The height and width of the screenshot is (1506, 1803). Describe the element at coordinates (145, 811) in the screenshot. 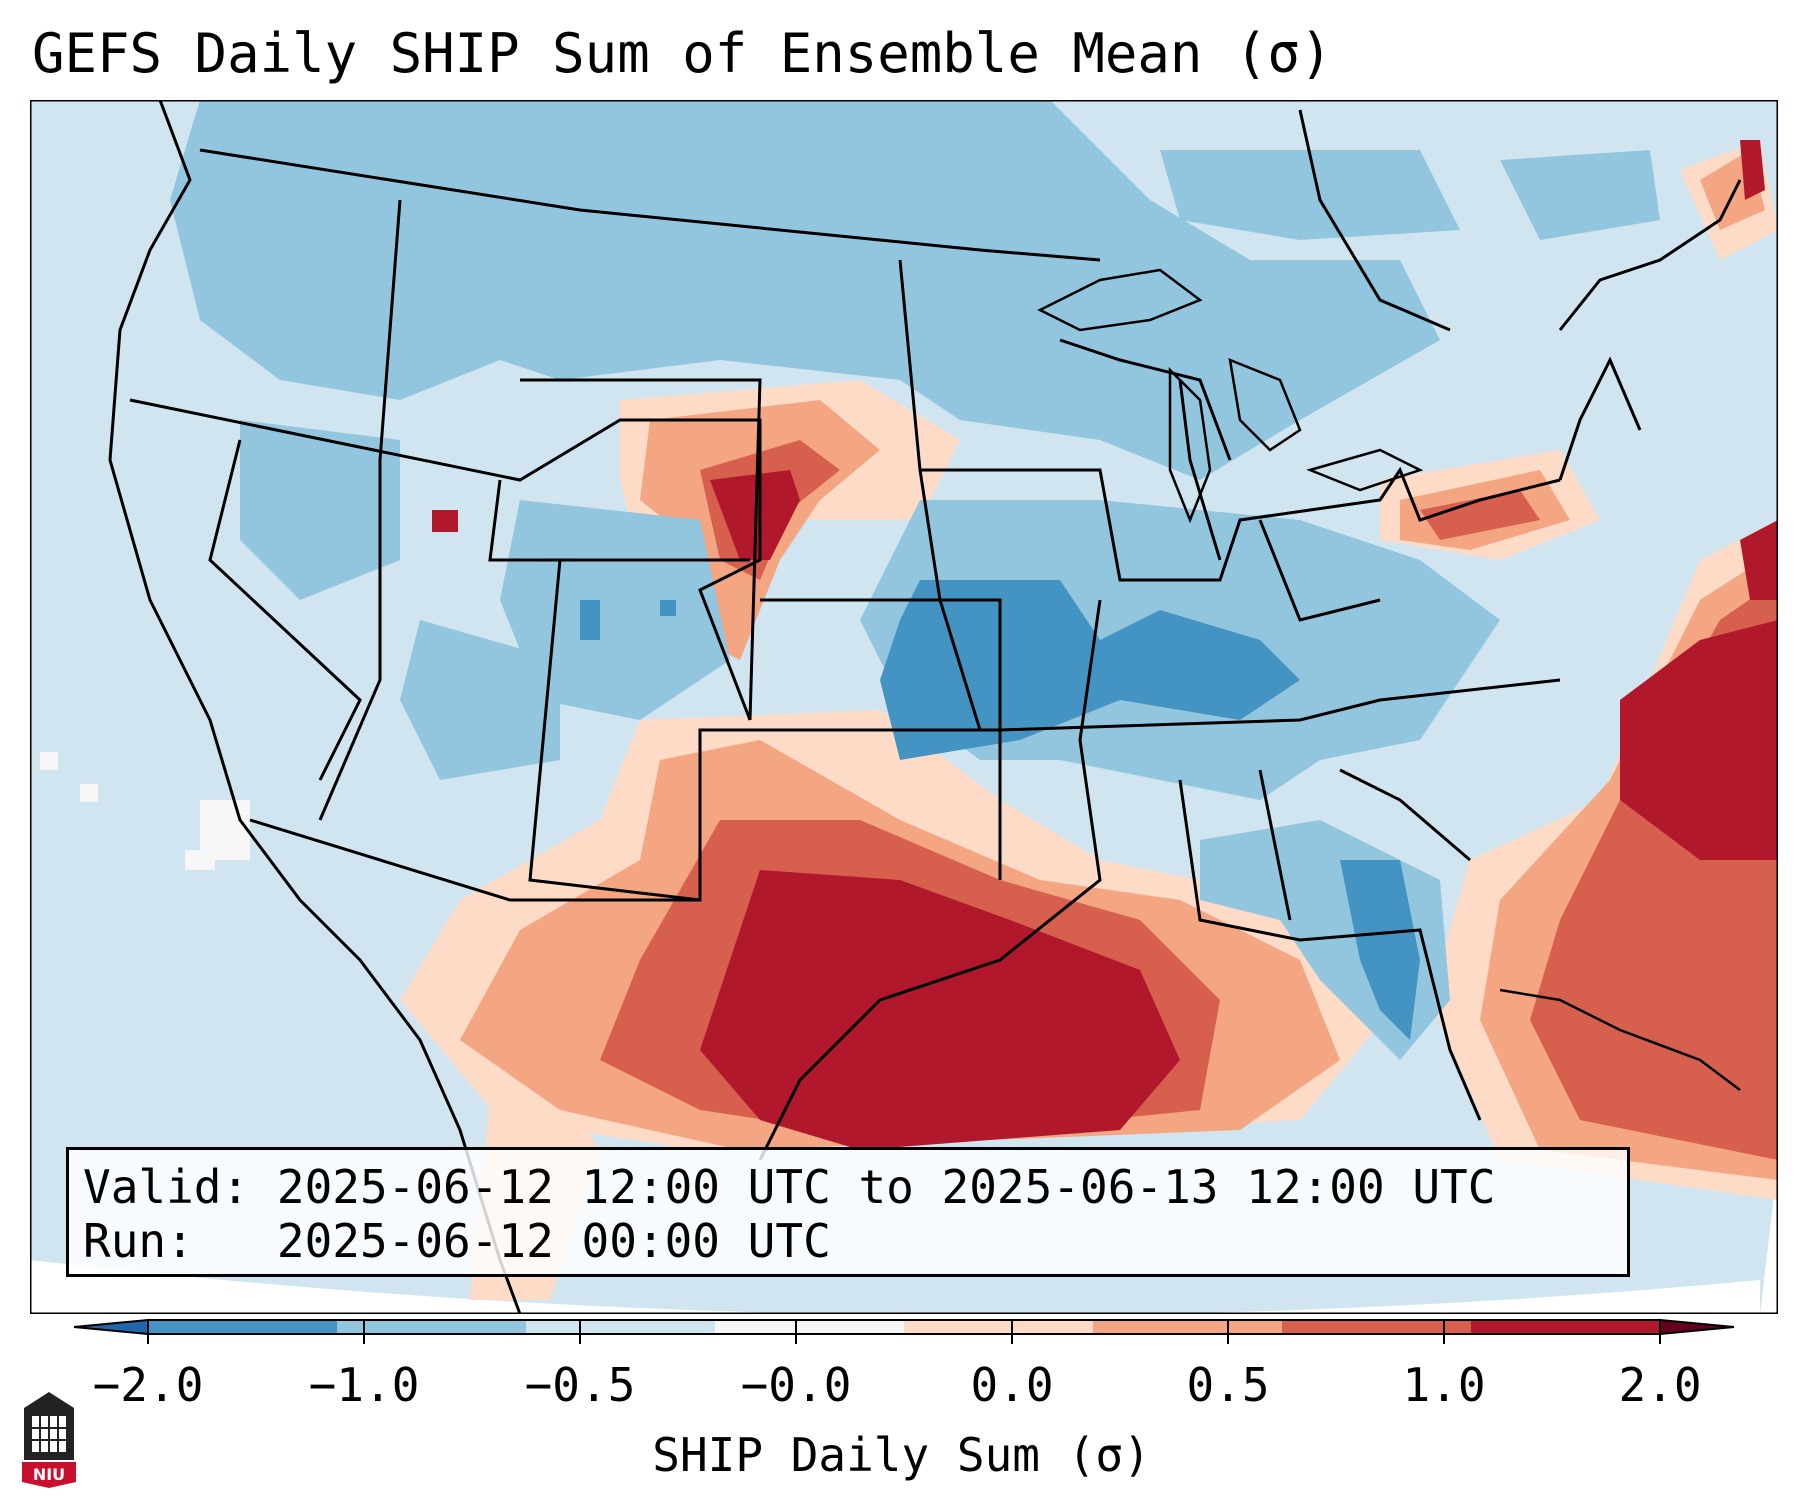

I see `white-patches` at that location.